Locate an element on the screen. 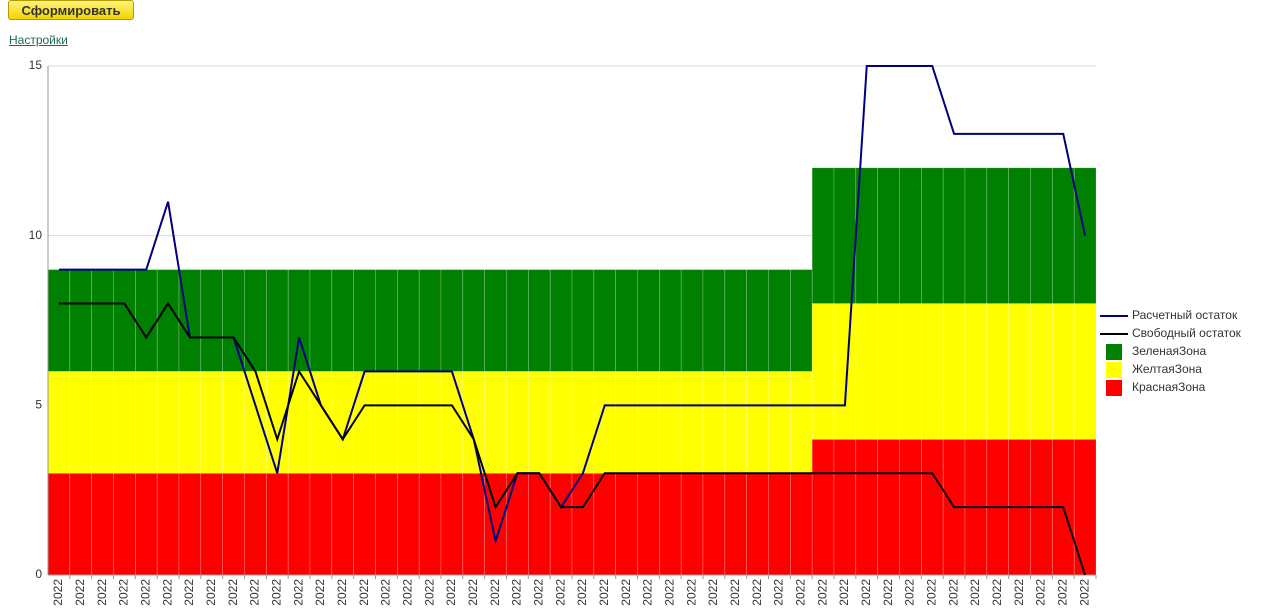 This screenshot has width=1274, height=609. y-tick-label: 15 is located at coordinates (36, 65).